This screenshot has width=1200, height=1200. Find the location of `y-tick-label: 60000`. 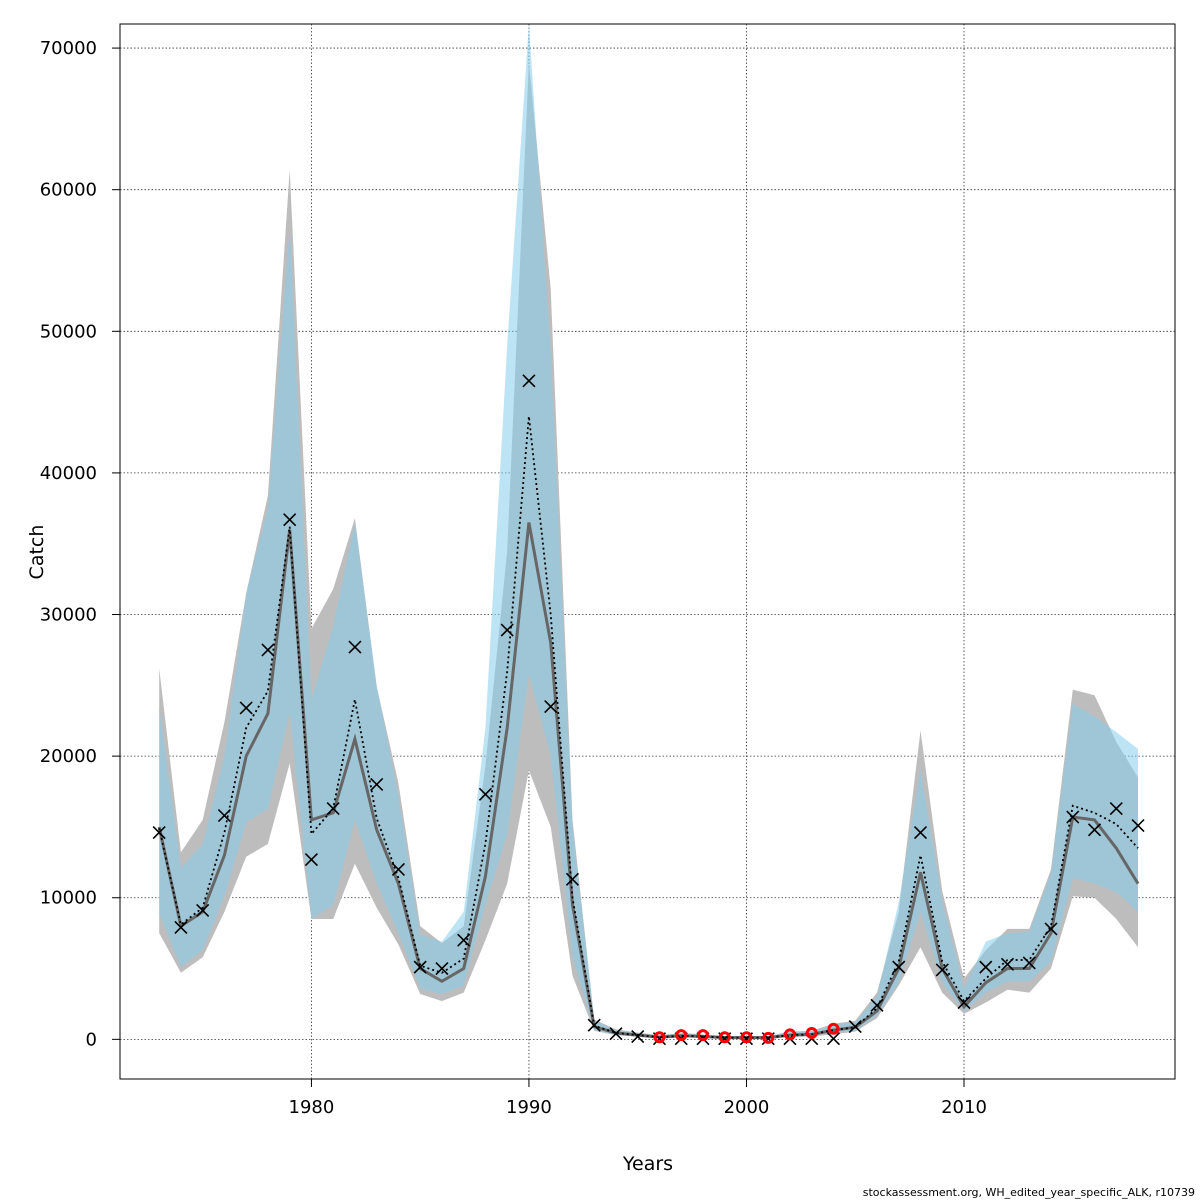

y-tick-label: 60000 is located at coordinates (68, 190).